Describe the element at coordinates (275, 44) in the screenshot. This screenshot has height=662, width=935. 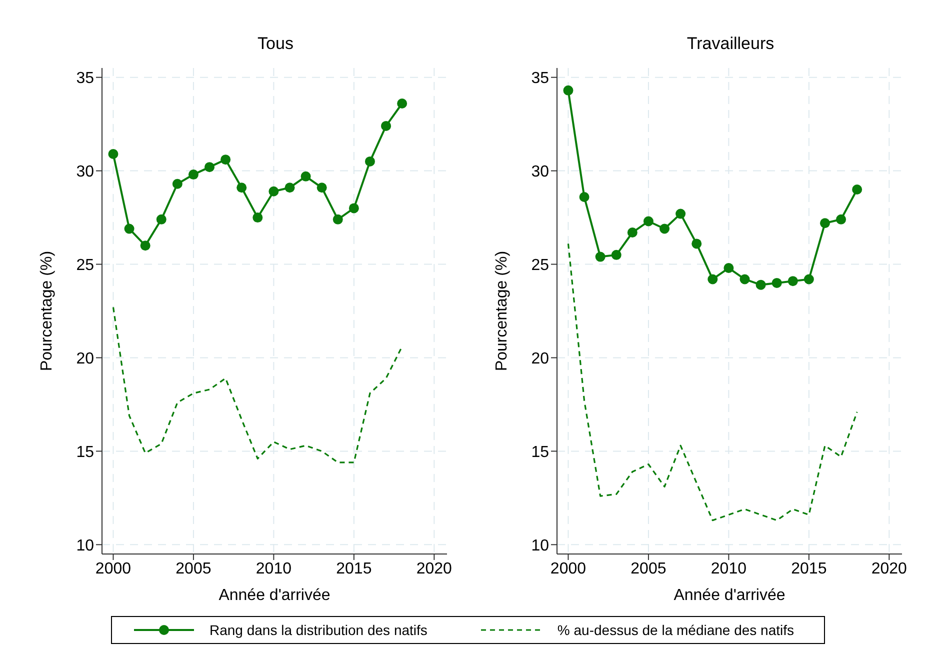
I see `chart-title: Tous` at that location.